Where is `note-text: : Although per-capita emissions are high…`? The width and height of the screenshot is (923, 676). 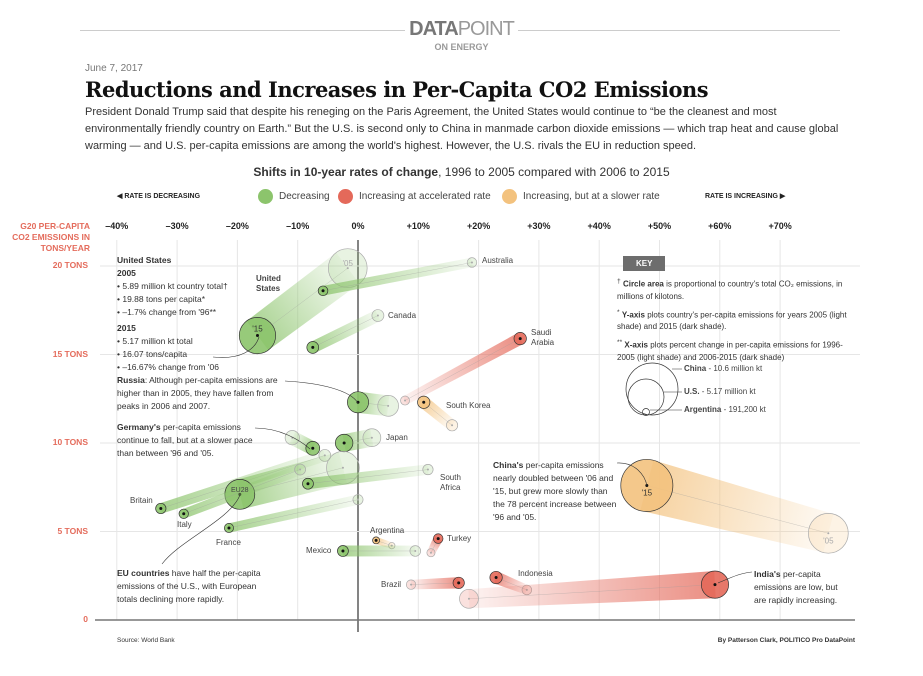
note-text: : Although per-capita emissions are high… is located at coordinates (197, 393).